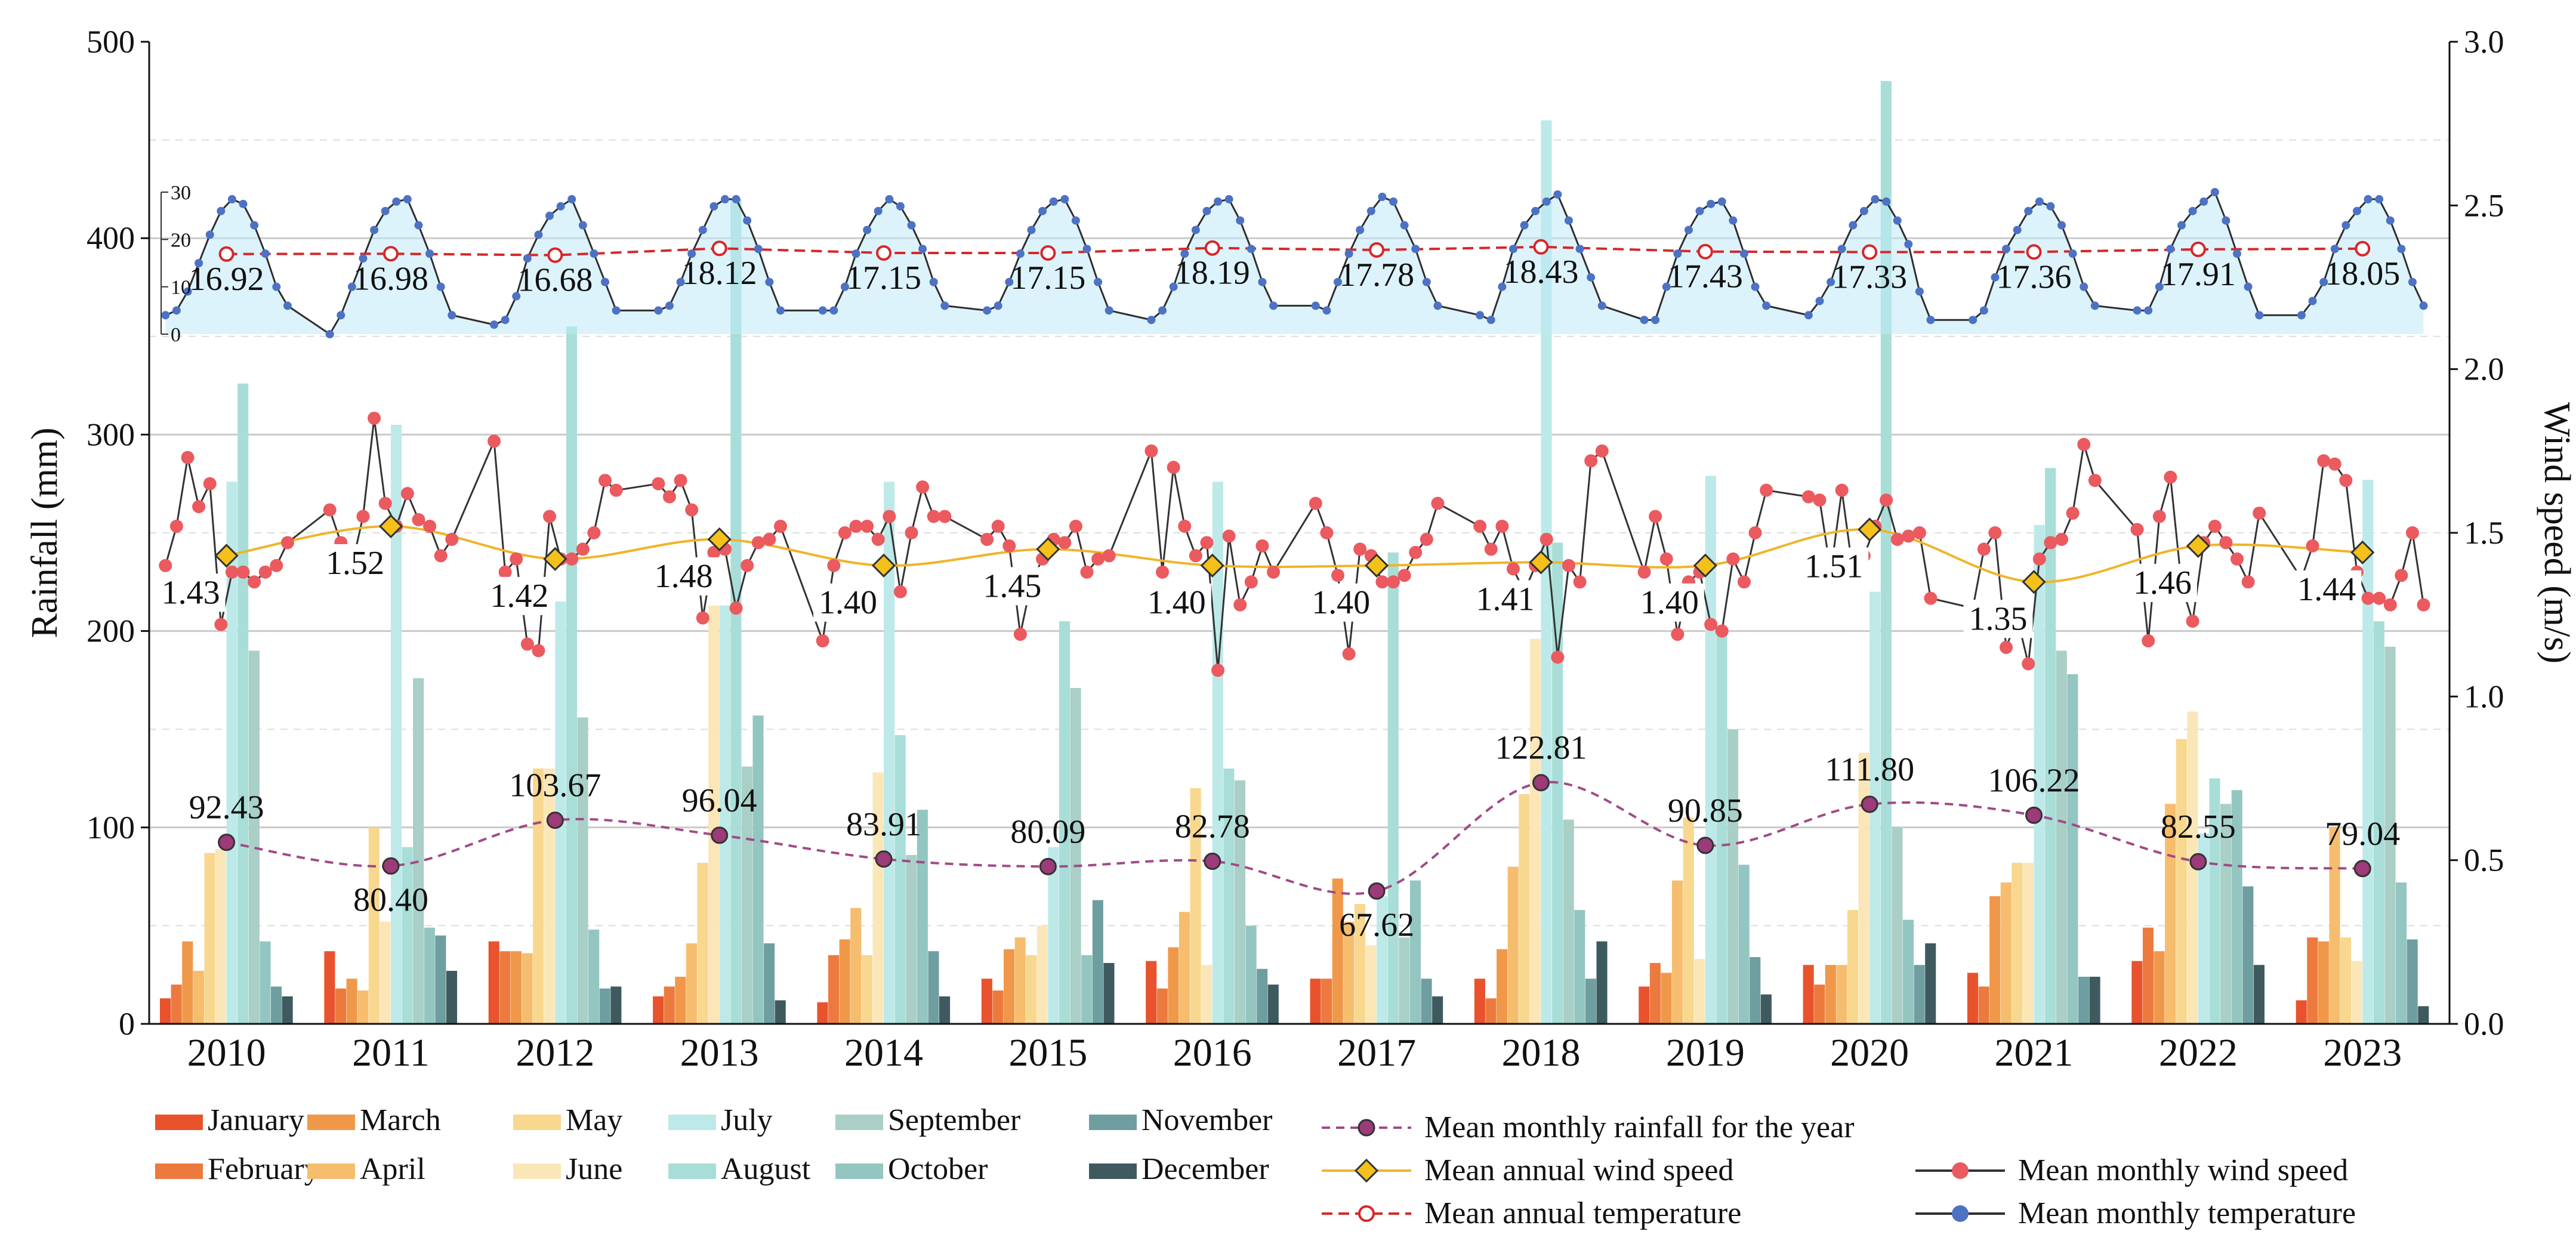 The height and width of the screenshot is (1250, 2576). I want to click on legend-swatch-may, so click(537, 1122).